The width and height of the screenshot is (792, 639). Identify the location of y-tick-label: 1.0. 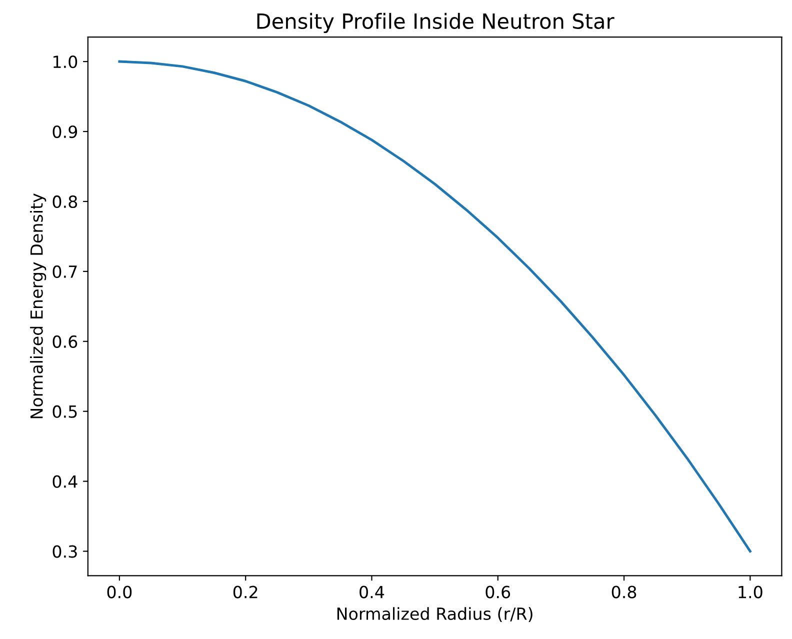
(66, 62).